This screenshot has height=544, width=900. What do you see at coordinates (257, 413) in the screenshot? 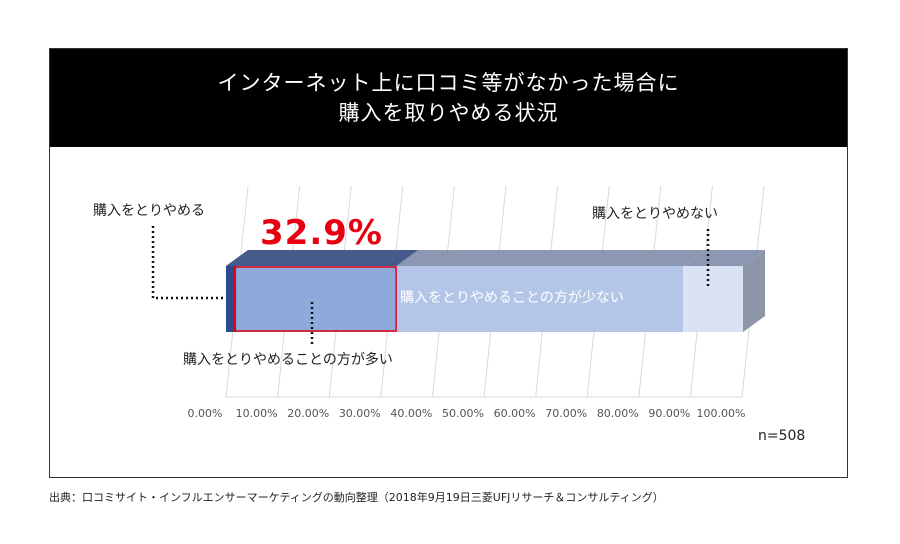
I see `x-tick-label: 10.00%` at bounding box center [257, 413].